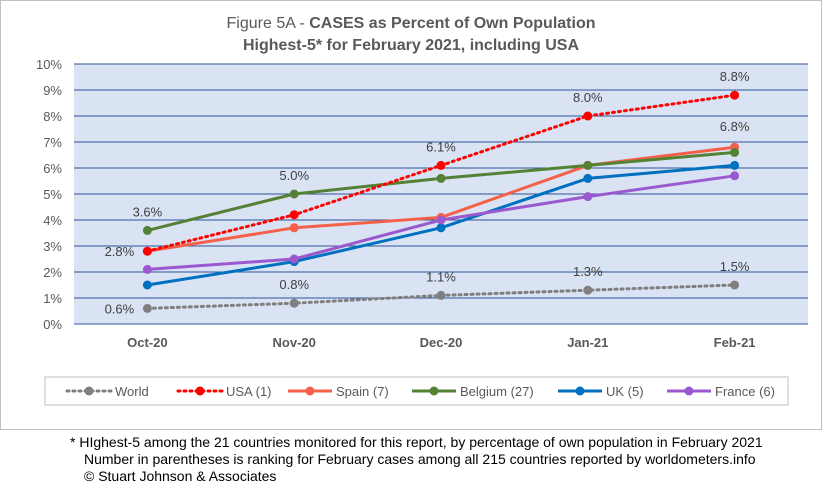 This screenshot has height=492, width=822. What do you see at coordinates (148, 211) in the screenshot?
I see `data-label: 3.6%` at bounding box center [148, 211].